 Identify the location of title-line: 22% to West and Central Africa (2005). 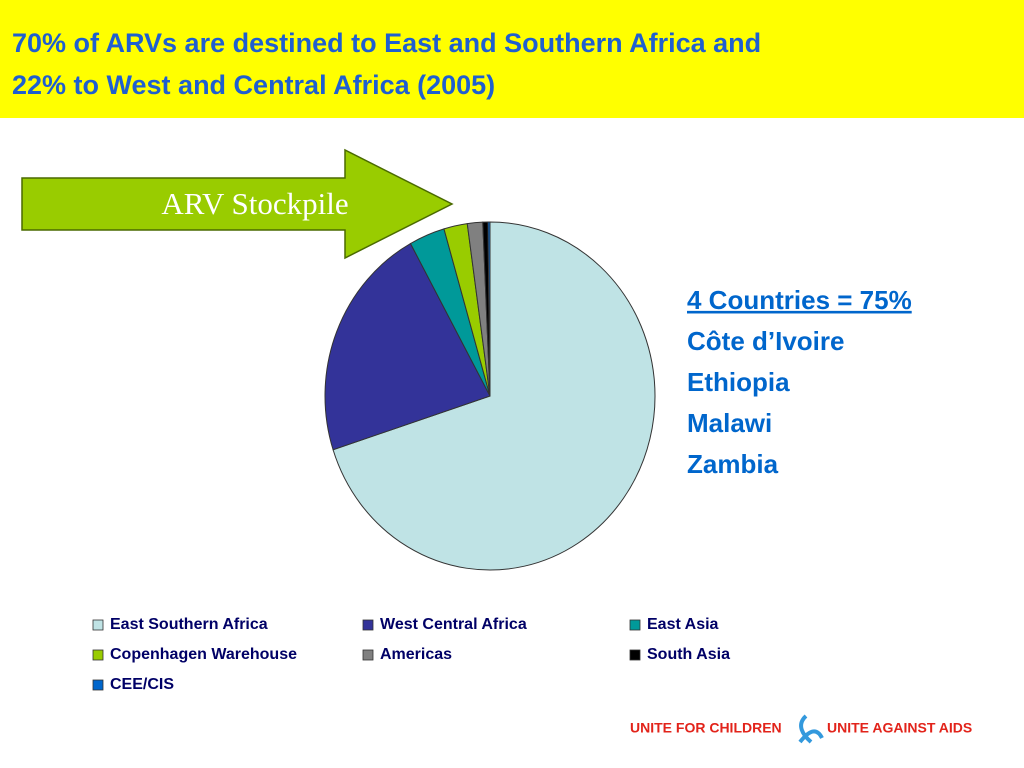
(253, 85).